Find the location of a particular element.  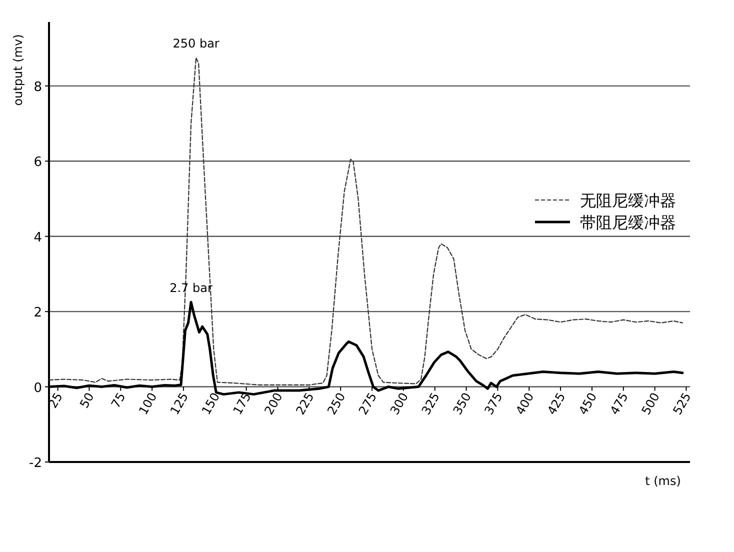

x-axis-title: t (ms) is located at coordinates (663, 481).